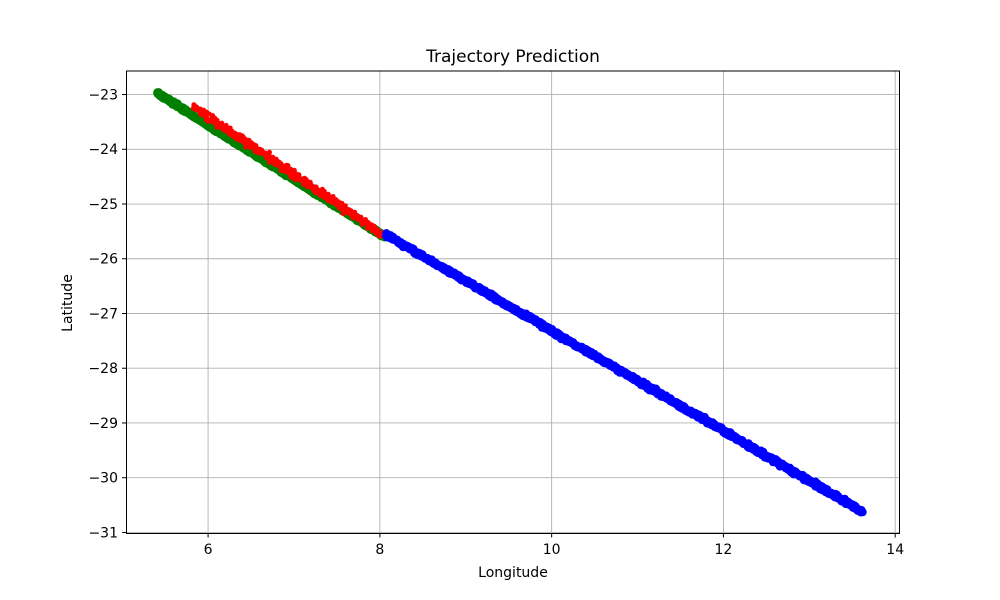 Image resolution: width=1000 pixels, height=600 pixels. I want to click on y-tick-label: −26, so click(103, 260).